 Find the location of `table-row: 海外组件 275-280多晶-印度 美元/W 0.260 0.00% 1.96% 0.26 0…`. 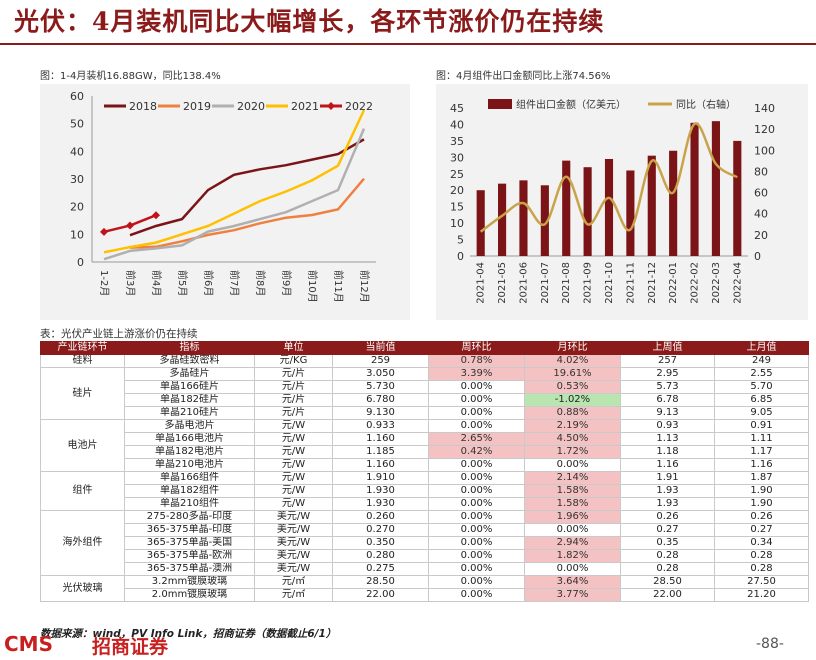

table-row: 海外组件 275-280多晶-印度 美元/W 0.260 0.00% 1.96% 0.26 0… is located at coordinates (424, 543).